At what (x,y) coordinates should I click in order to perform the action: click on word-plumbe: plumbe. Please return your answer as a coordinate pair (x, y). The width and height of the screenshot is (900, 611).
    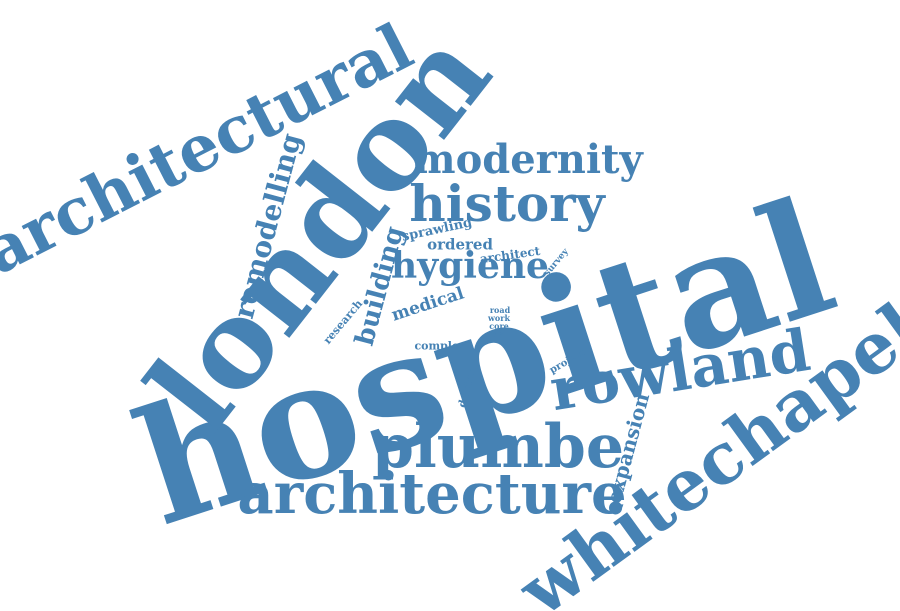
    Looking at the image, I should click on (498, 447).